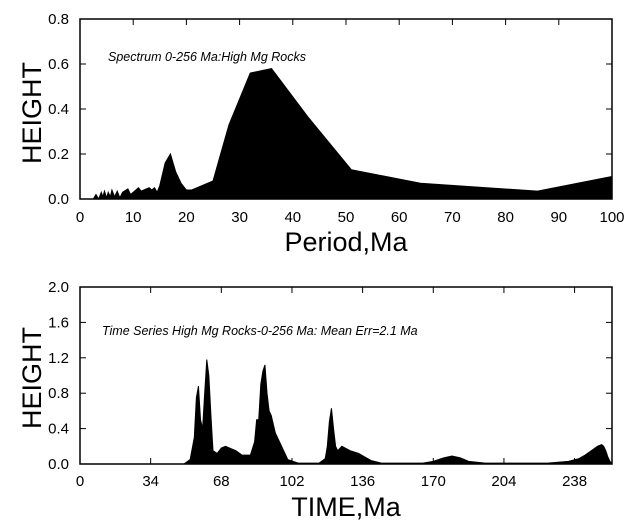 The height and width of the screenshot is (522, 628). What do you see at coordinates (362, 481) in the screenshot?
I see `timeseries-x-tick-label: 136` at bounding box center [362, 481].